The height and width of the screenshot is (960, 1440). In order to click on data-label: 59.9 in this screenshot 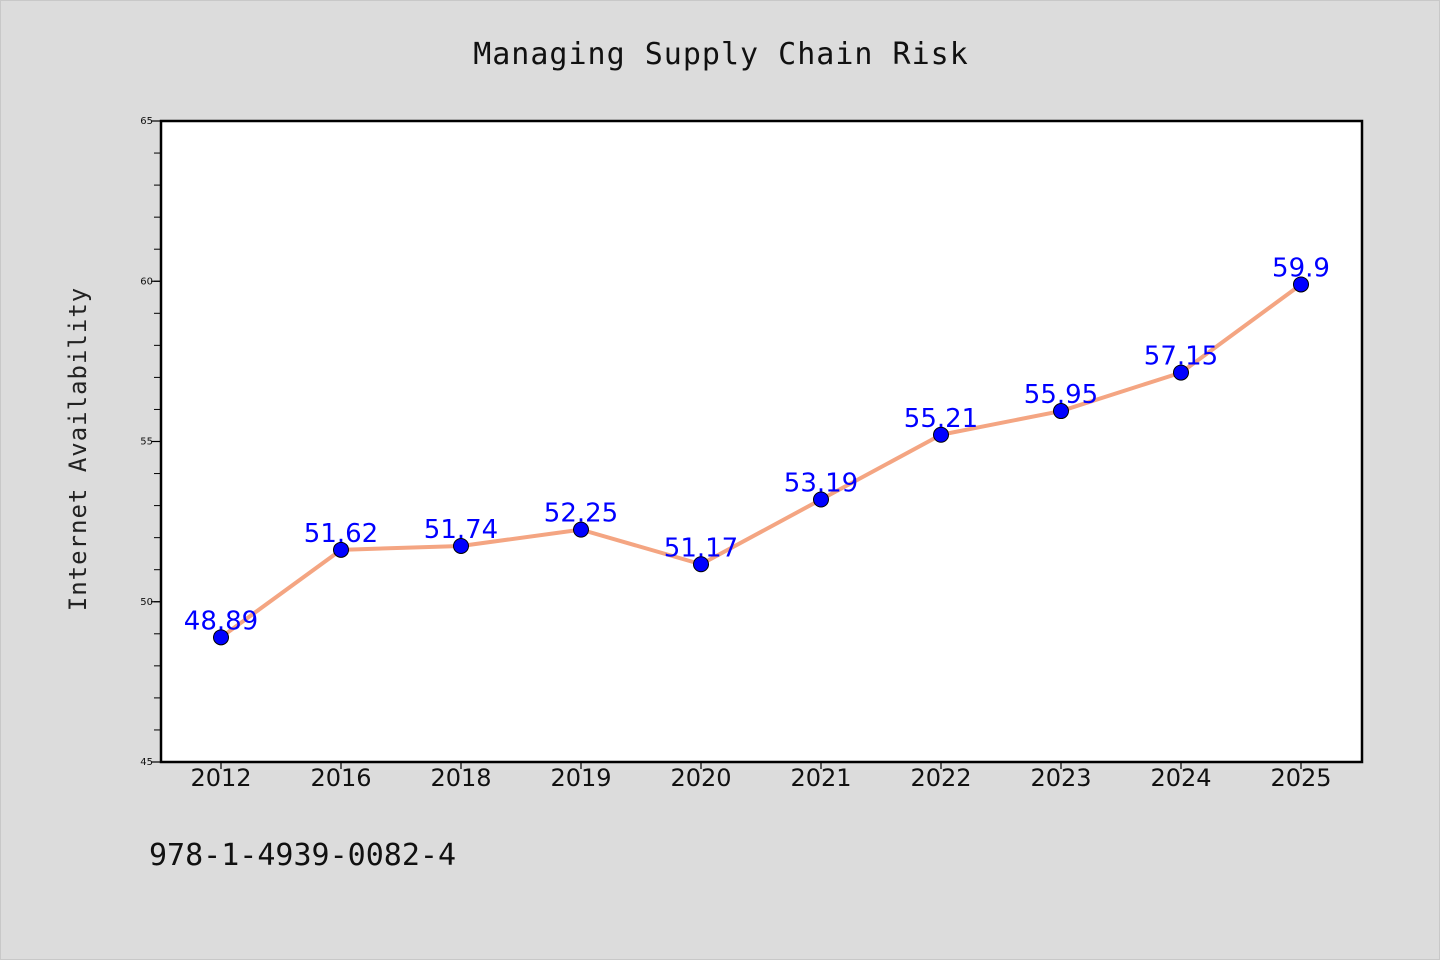, I will do `click(1301, 268)`.